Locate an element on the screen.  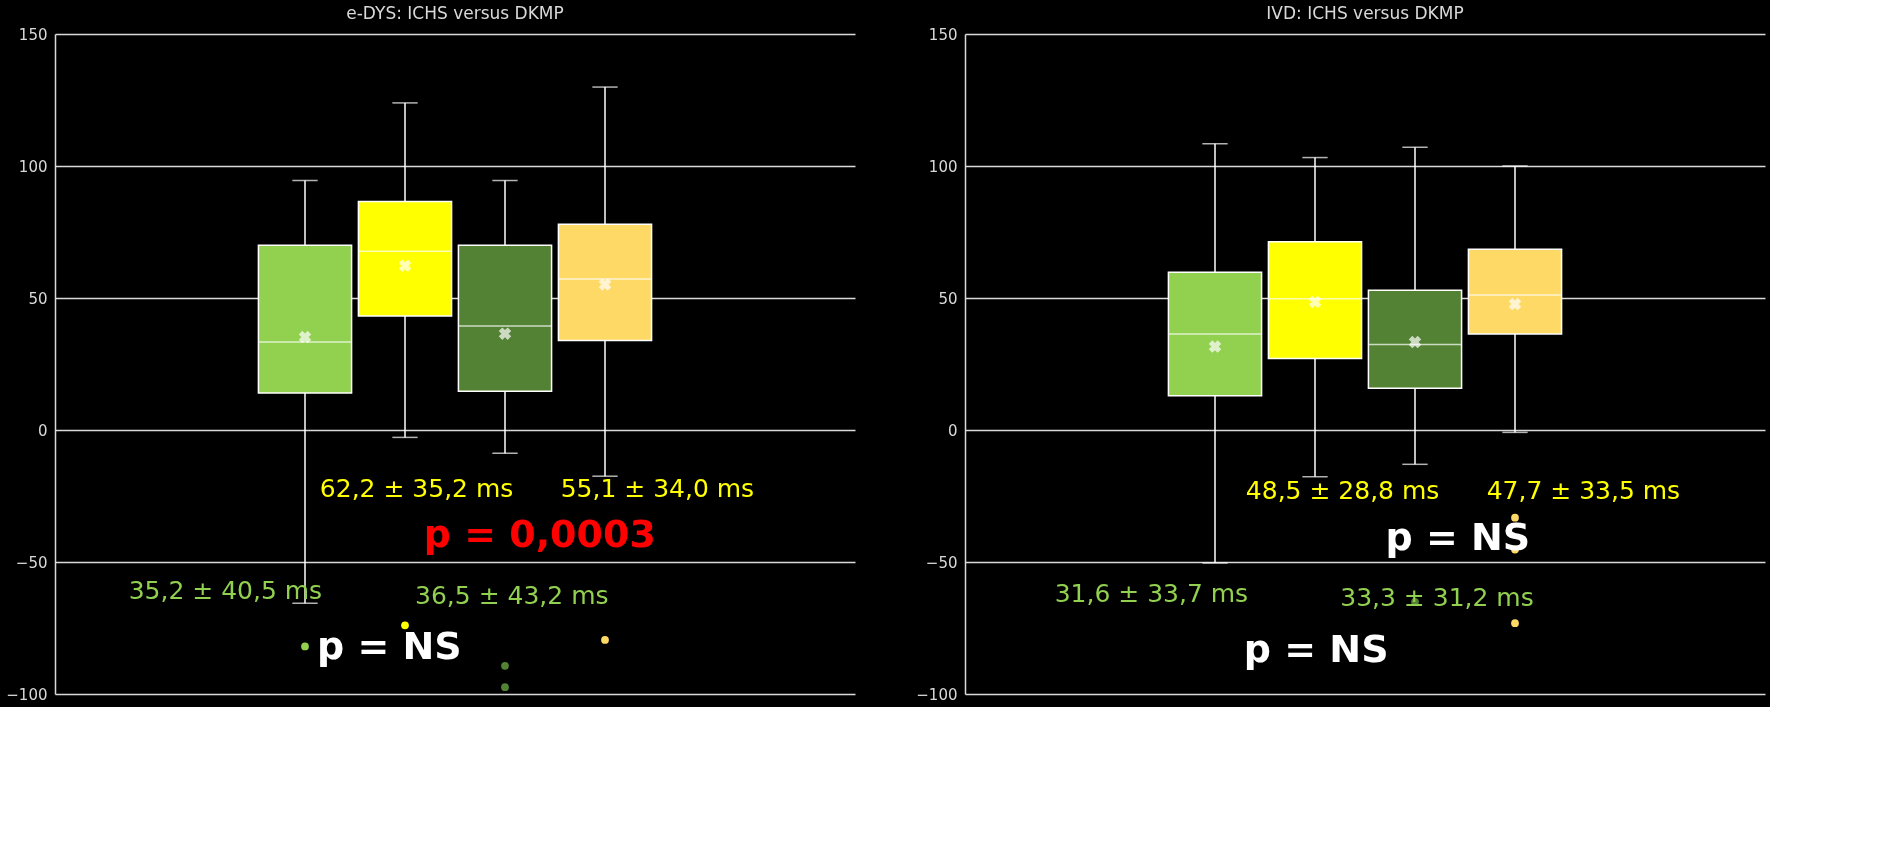
annotation: 31,6 ± 33,7 ms is located at coordinates (1151, 593).